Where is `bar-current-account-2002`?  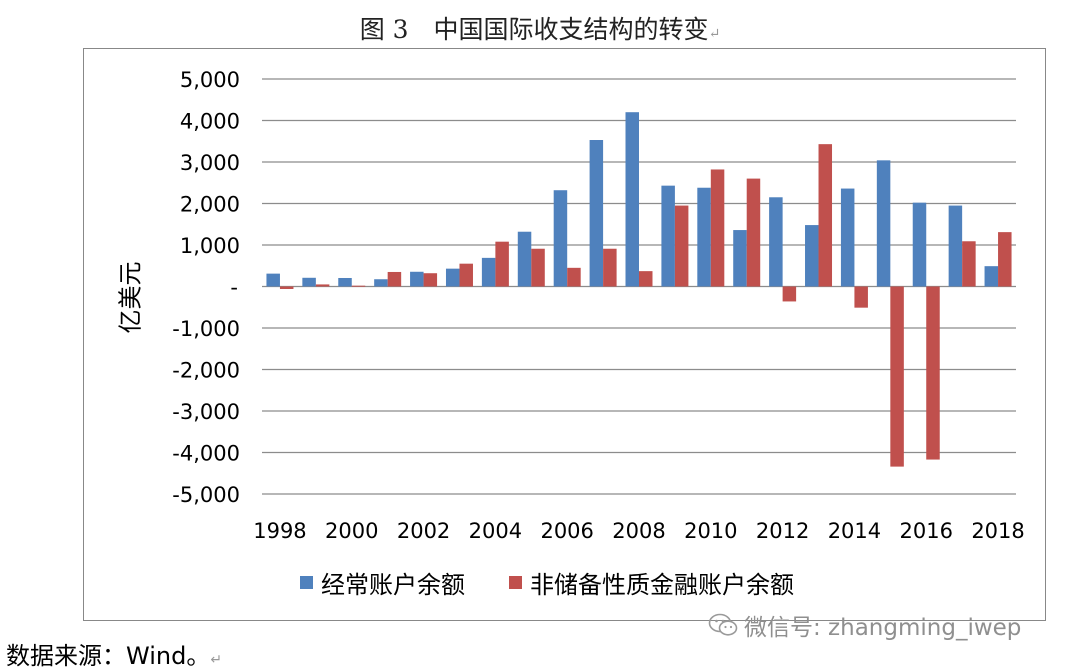
bar-current-account-2002 is located at coordinates (417, 279).